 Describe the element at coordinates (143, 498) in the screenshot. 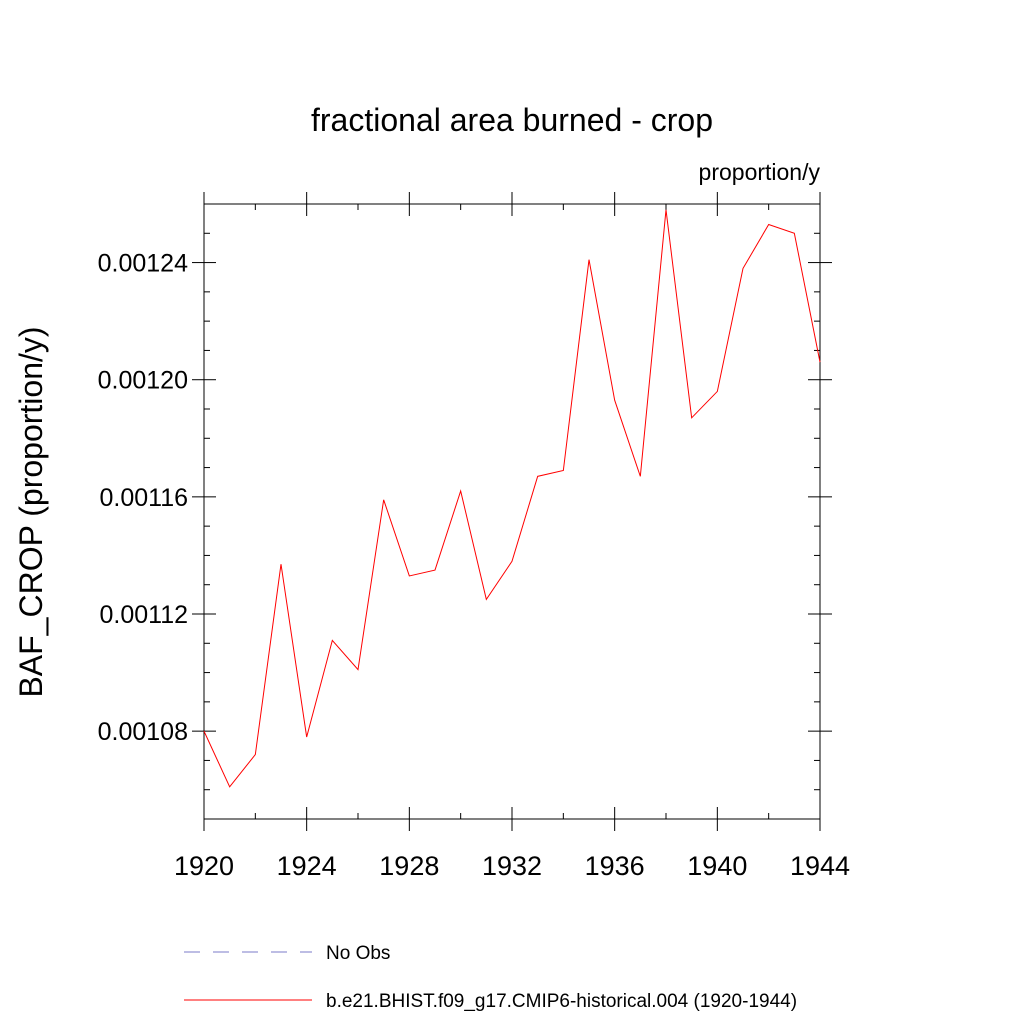

I see `y-tick-label: 0.00116` at that location.